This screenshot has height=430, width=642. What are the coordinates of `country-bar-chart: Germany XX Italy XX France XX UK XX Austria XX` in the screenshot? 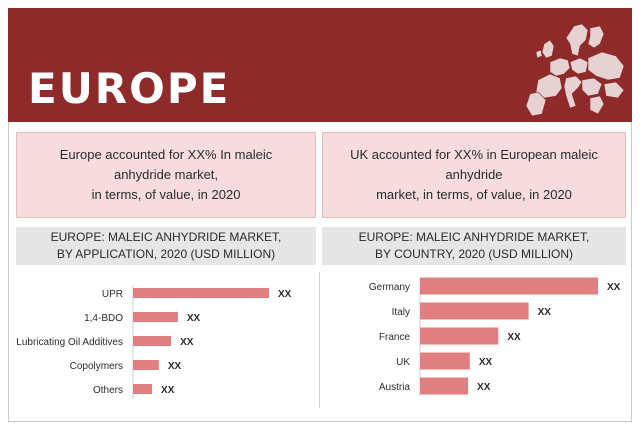 It's located at (495, 336).